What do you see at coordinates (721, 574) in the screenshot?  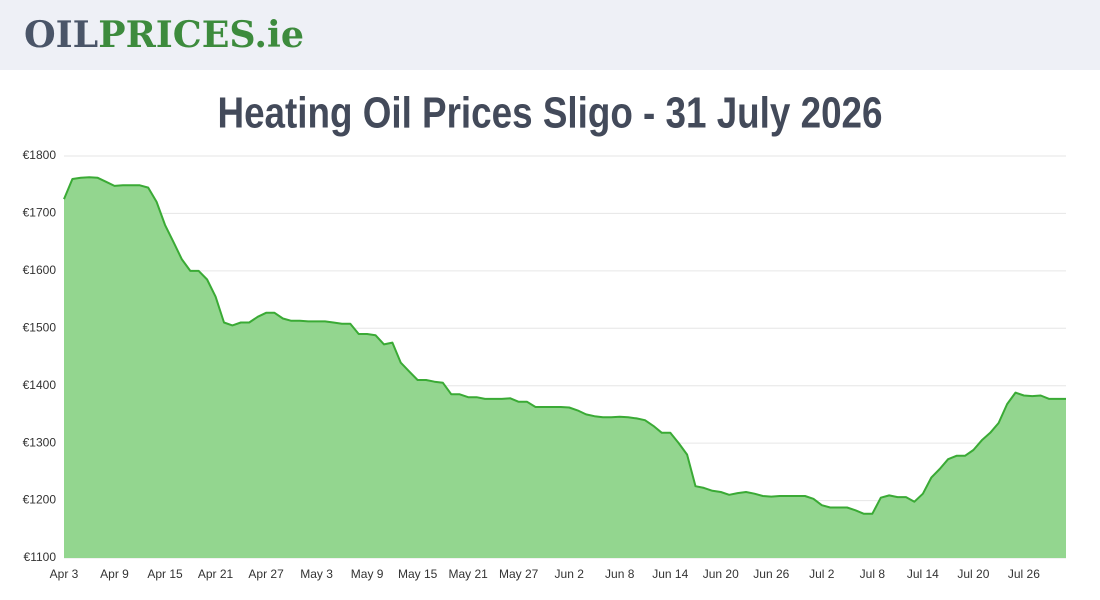 I see `x-tick-label: Jun 20` at bounding box center [721, 574].